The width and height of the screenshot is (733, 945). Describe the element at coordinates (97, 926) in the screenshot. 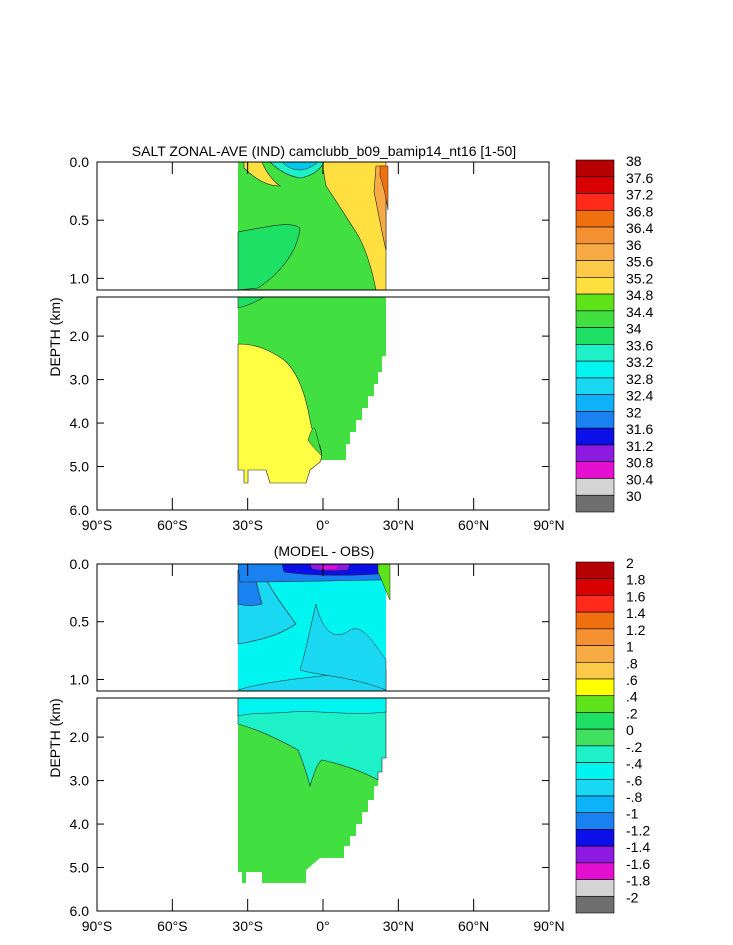

I see `x-tick-label: 90°S` at that location.